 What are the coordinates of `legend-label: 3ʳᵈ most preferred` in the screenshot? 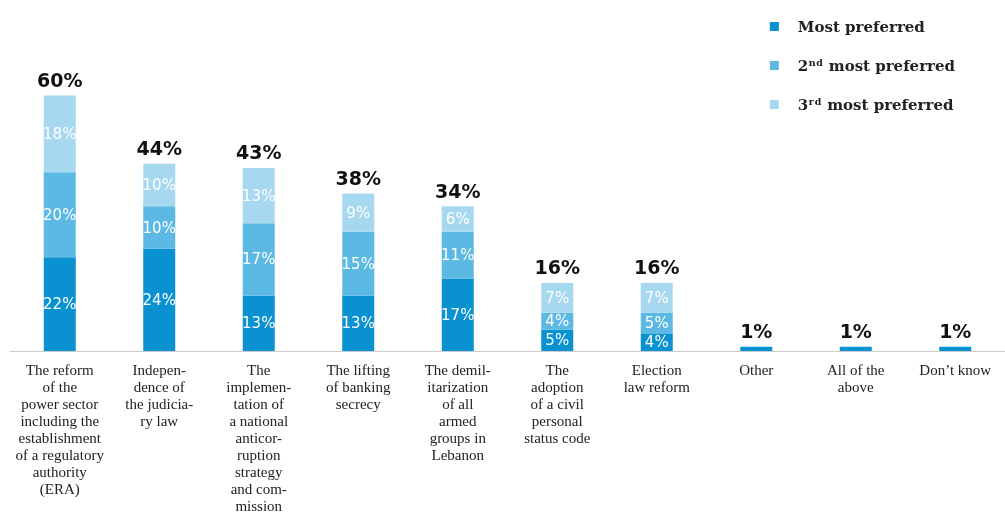 It's located at (875, 104).